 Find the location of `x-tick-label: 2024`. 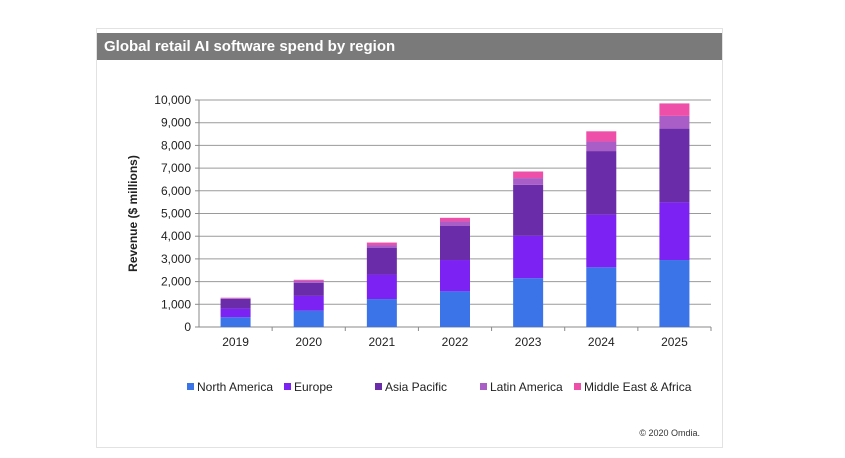

x-tick-label: 2024 is located at coordinates (601, 342).